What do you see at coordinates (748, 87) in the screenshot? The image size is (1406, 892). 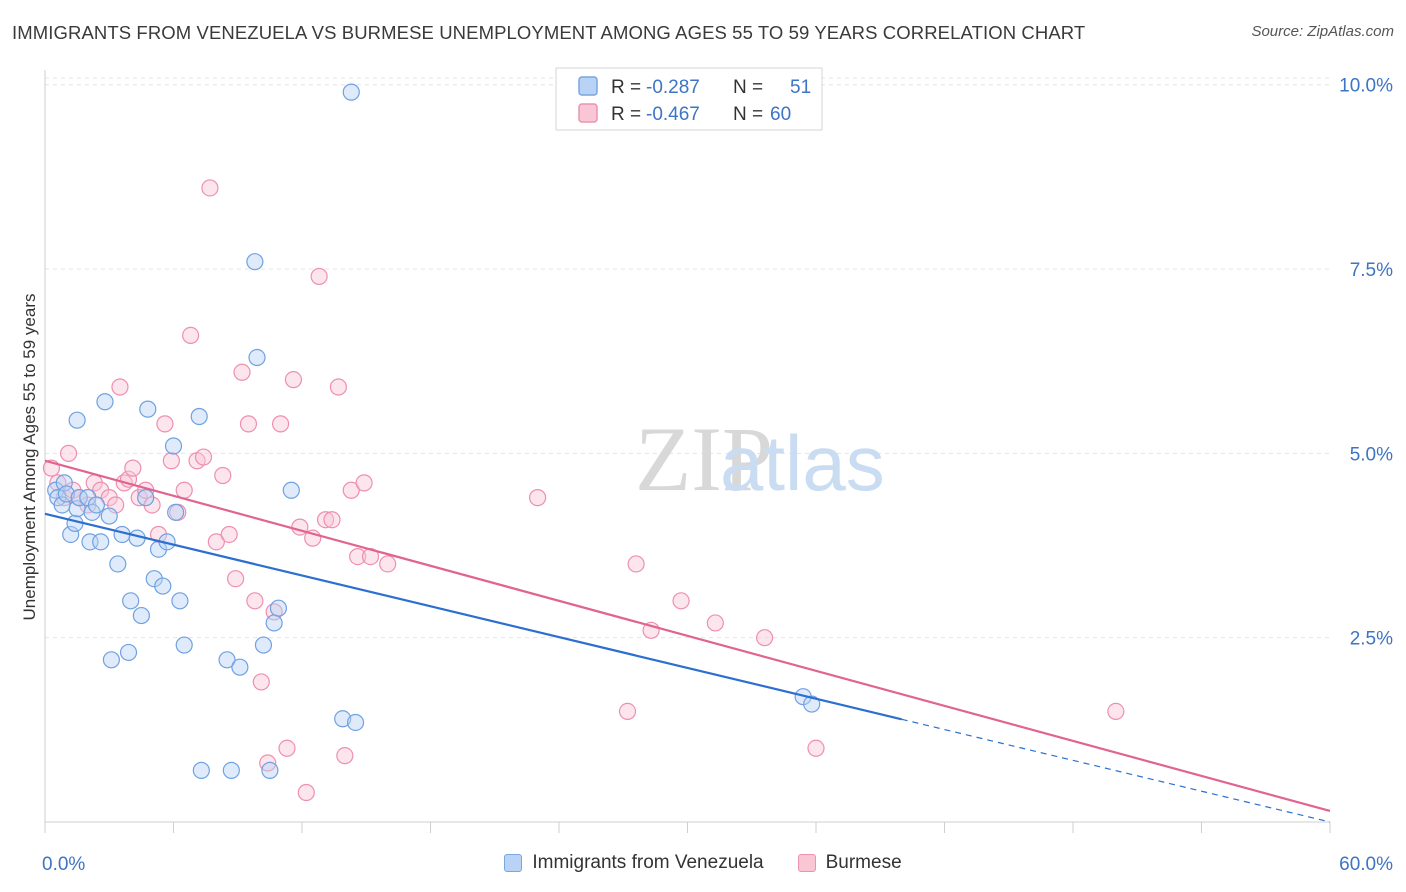 I see `legend-n-label-blue: N =` at bounding box center [748, 87].